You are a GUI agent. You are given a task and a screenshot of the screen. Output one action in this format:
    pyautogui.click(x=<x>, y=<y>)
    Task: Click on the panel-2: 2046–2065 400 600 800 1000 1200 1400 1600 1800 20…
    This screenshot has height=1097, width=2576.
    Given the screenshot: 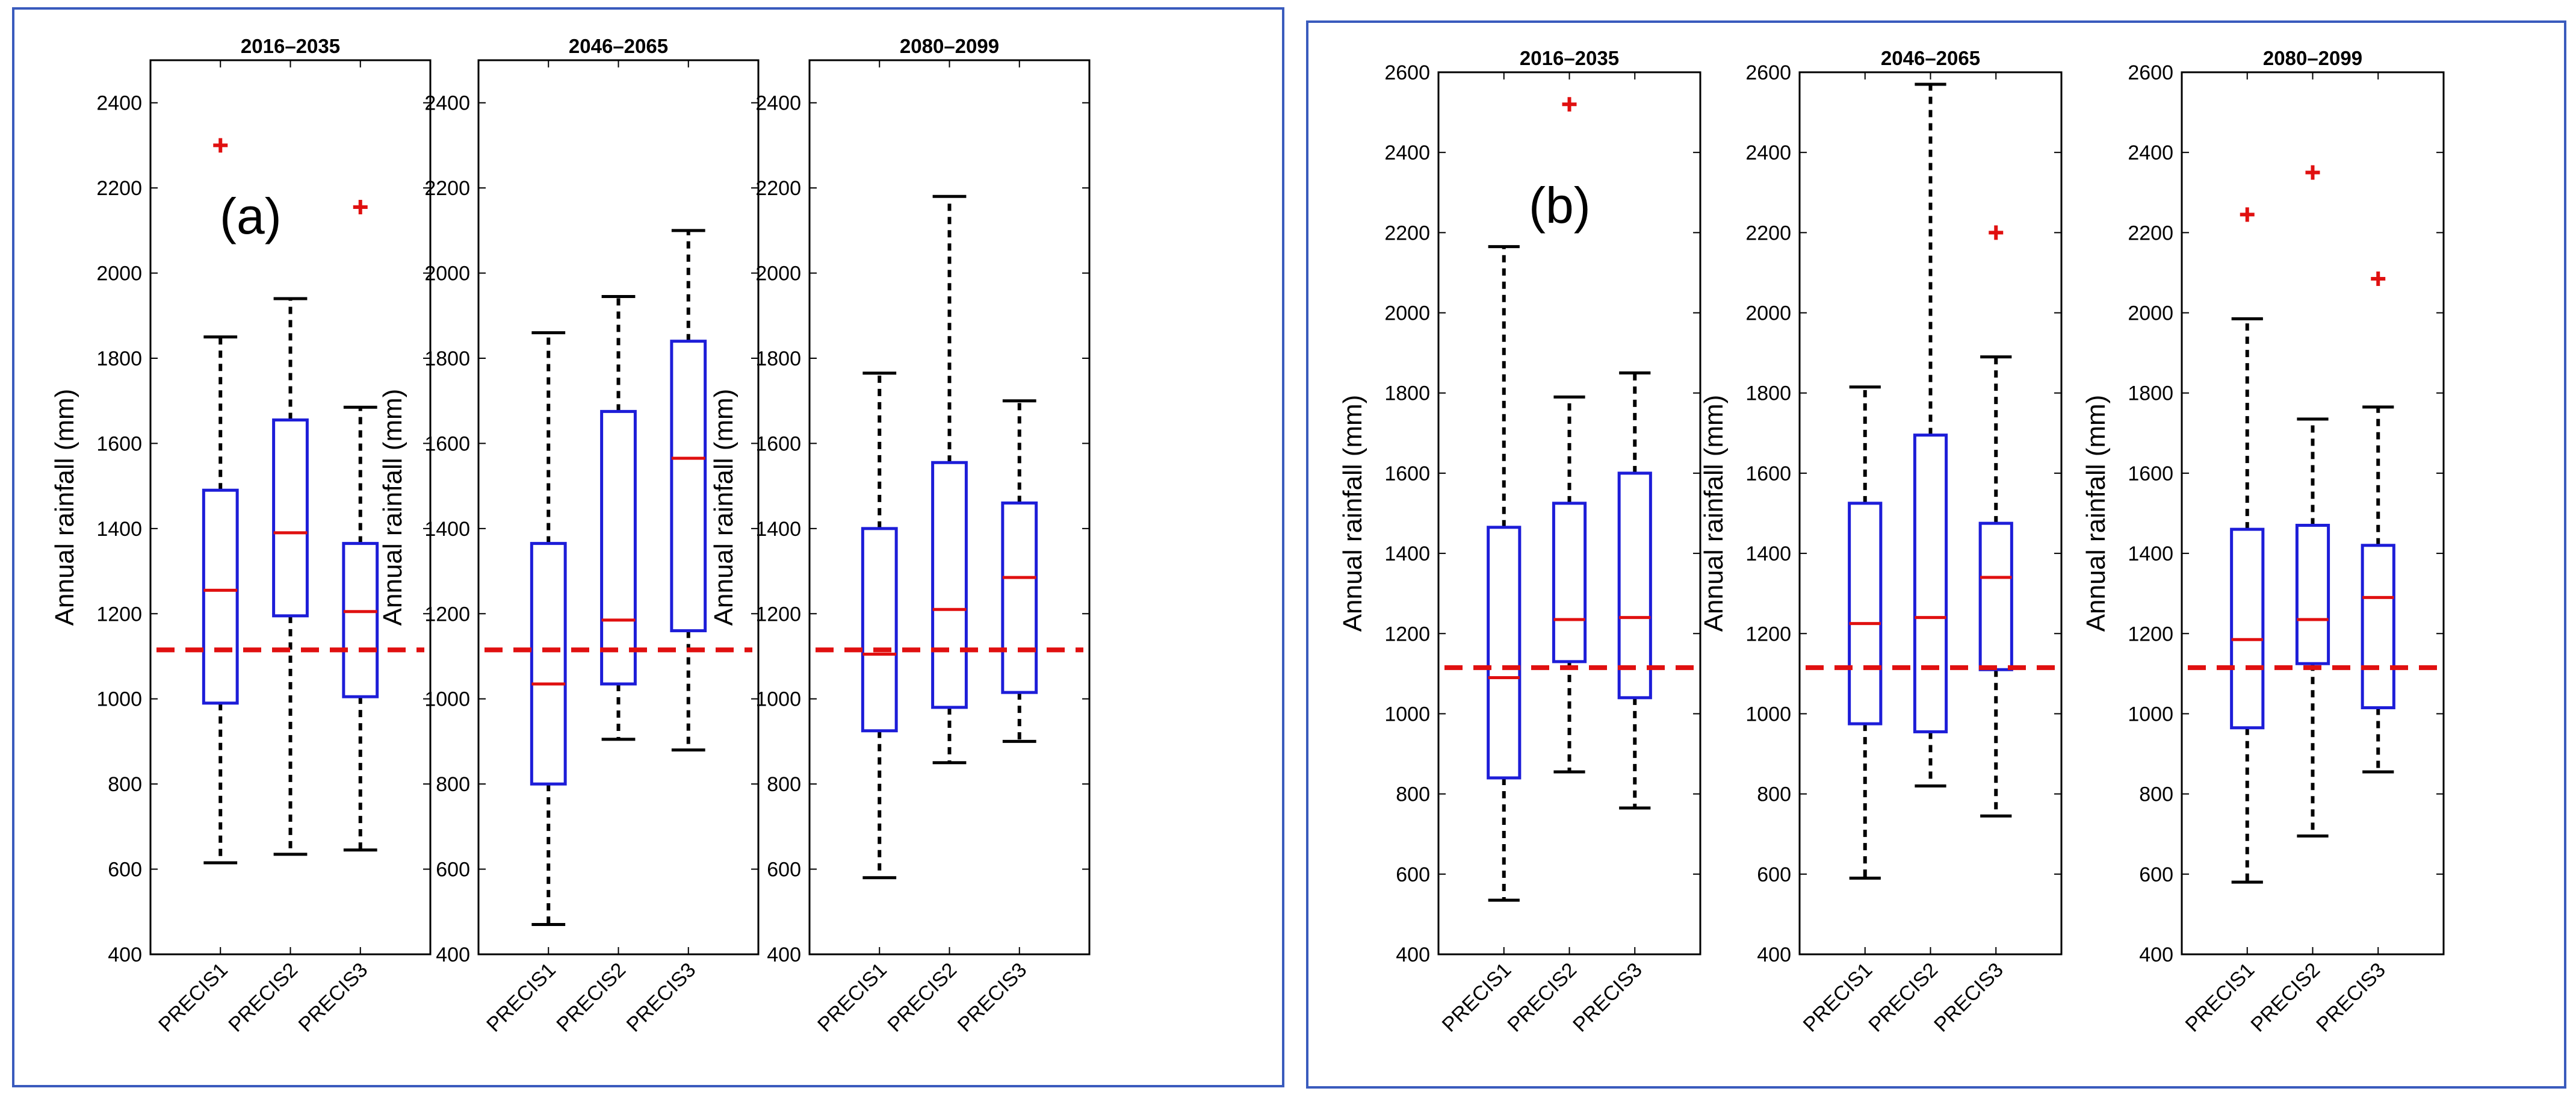 What is the action you would take?
    pyautogui.click(x=1881, y=542)
    